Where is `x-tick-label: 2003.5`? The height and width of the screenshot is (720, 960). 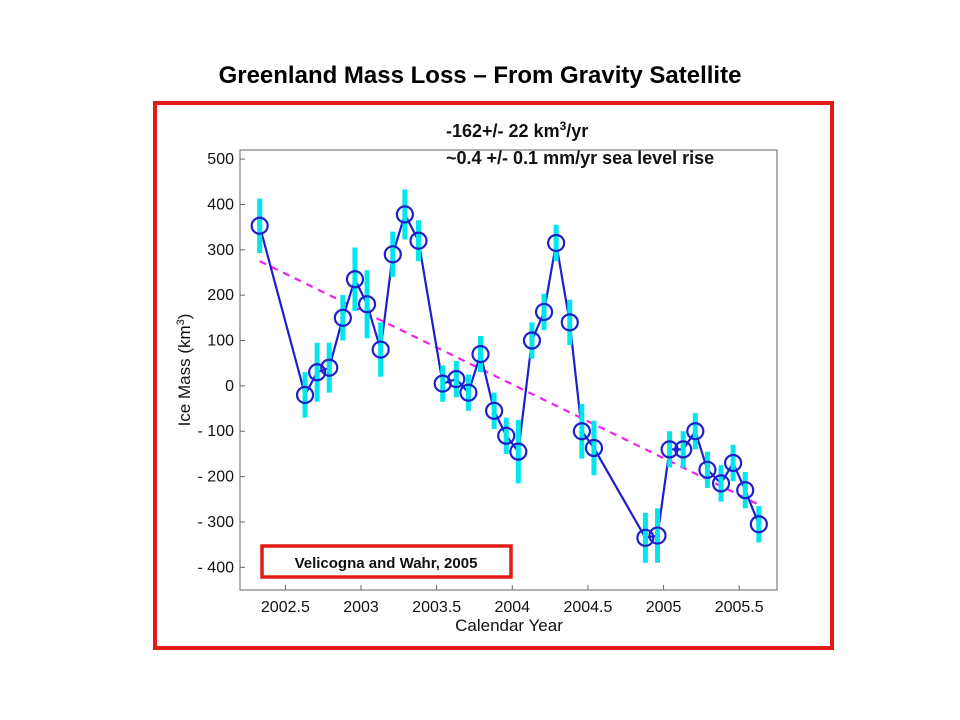
x-tick-label: 2003.5 is located at coordinates (436, 607).